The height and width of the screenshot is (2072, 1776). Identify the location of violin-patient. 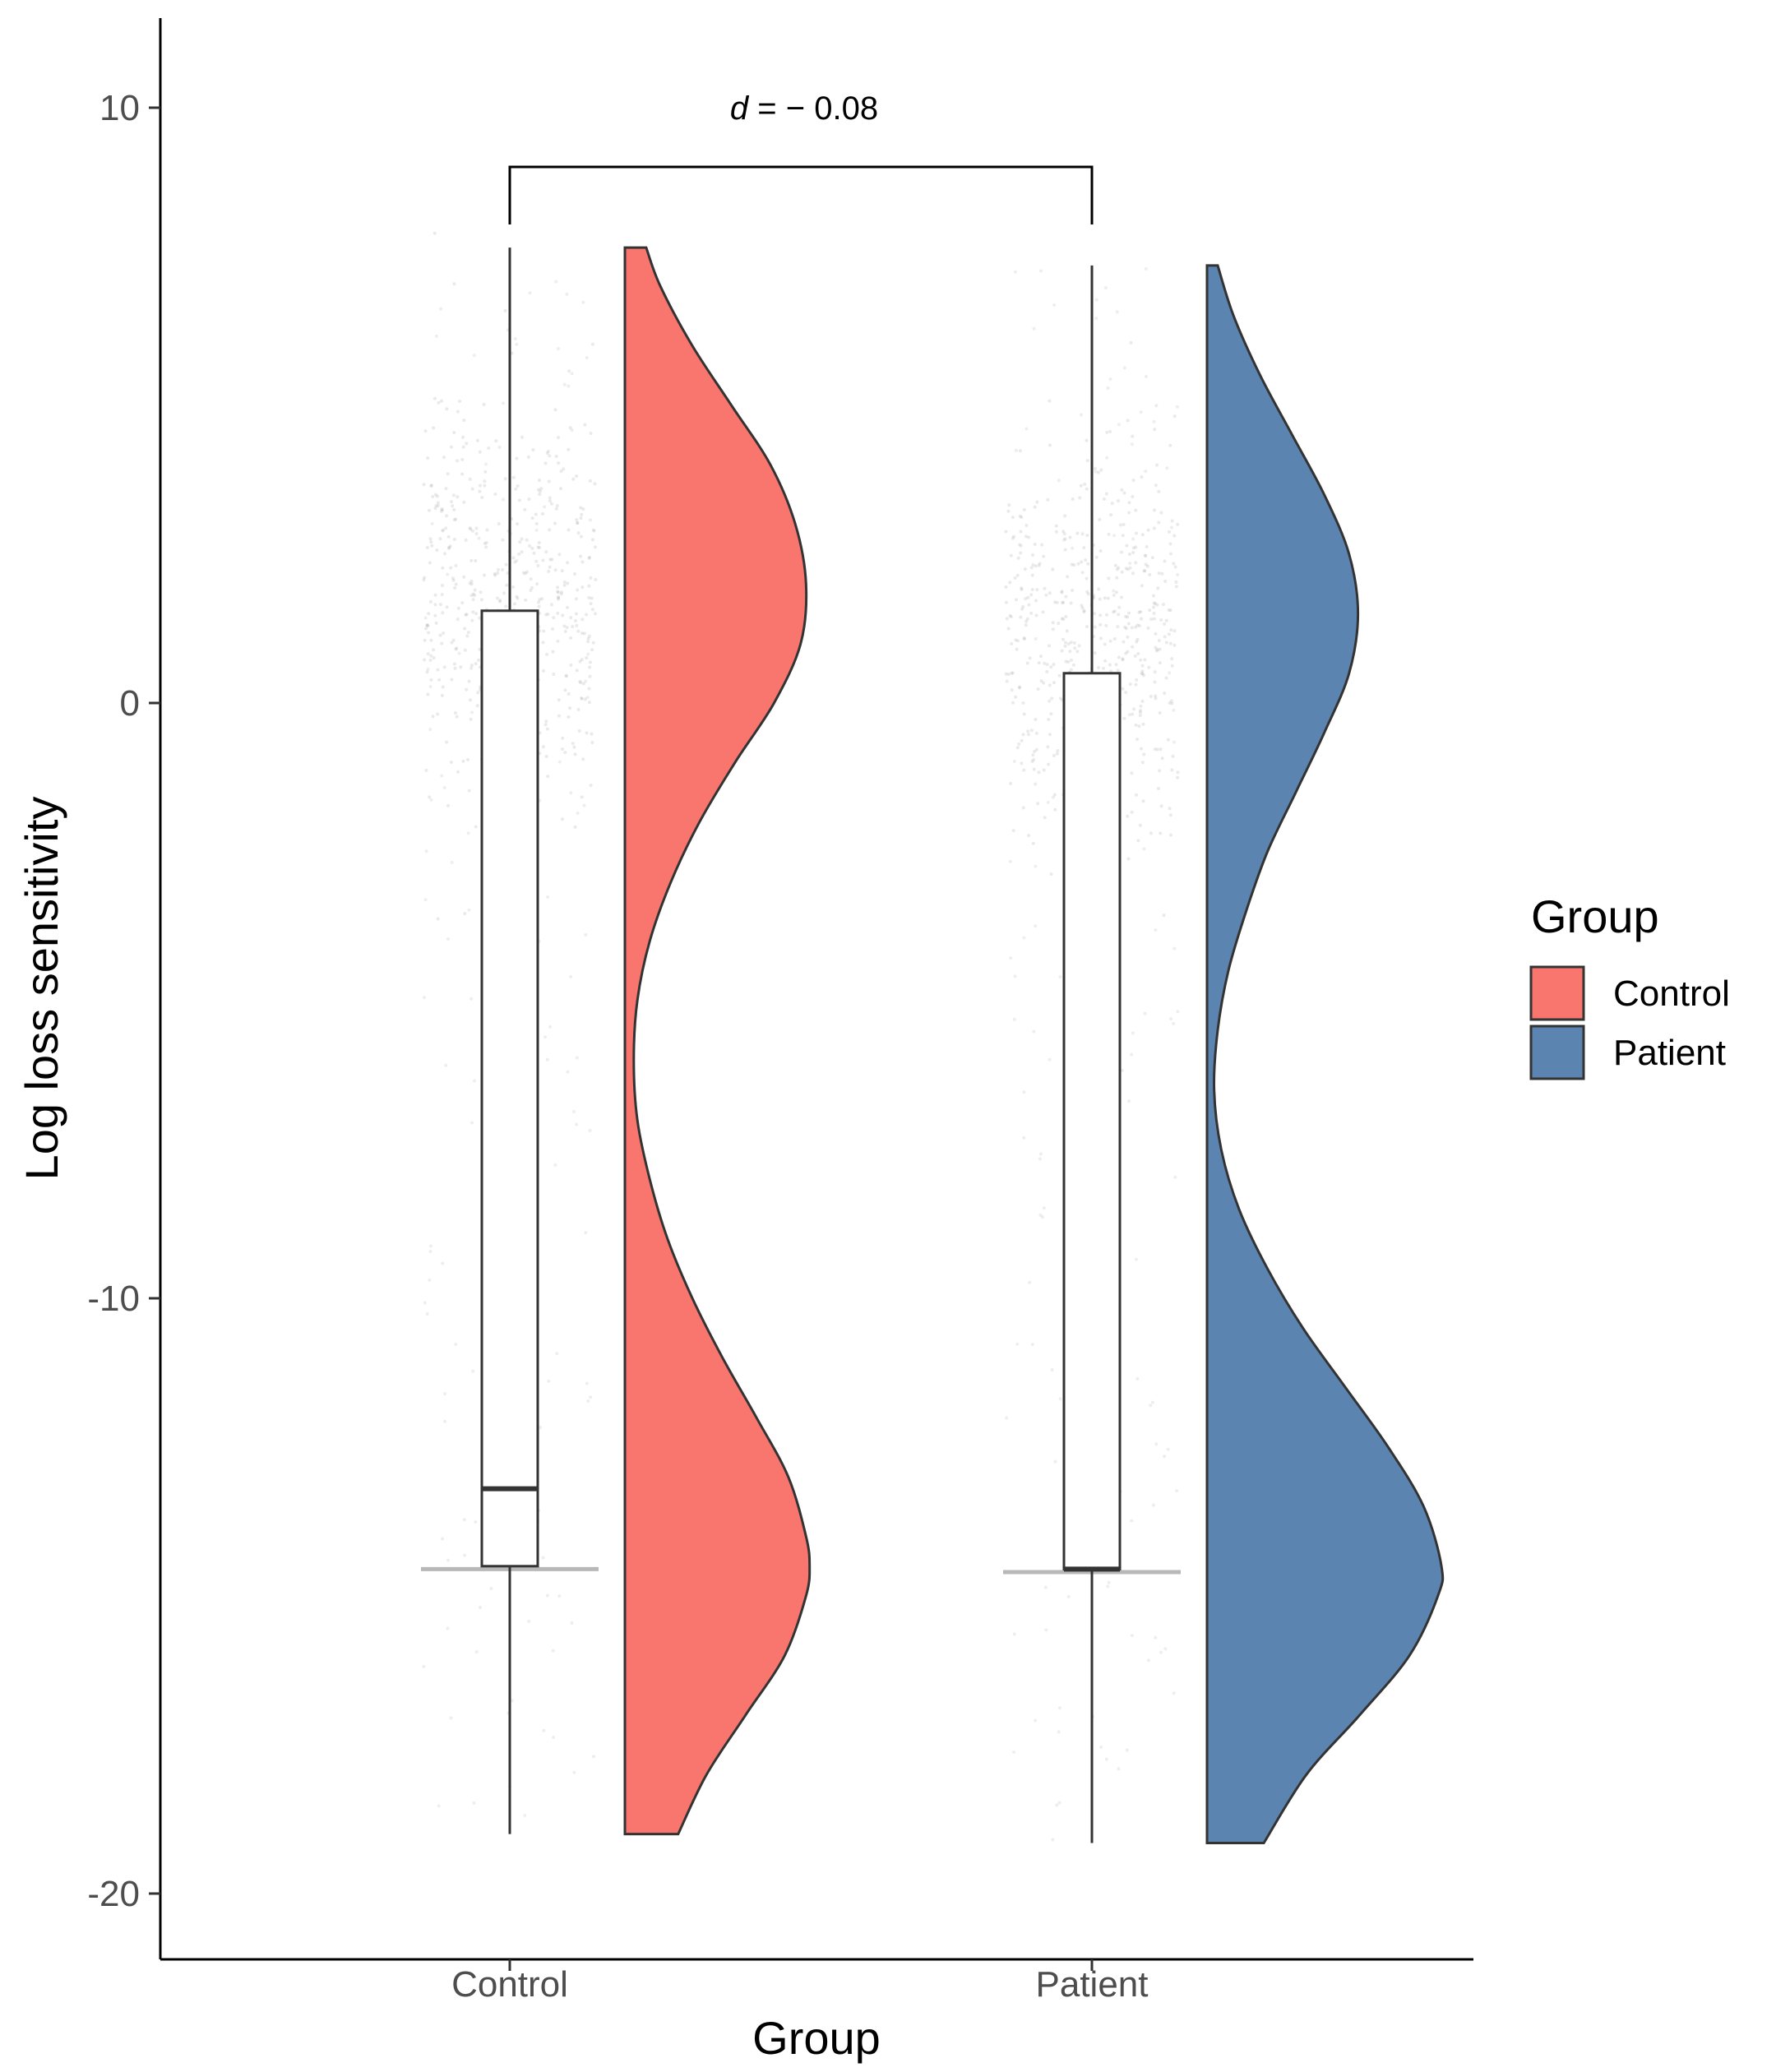
(1325, 1054).